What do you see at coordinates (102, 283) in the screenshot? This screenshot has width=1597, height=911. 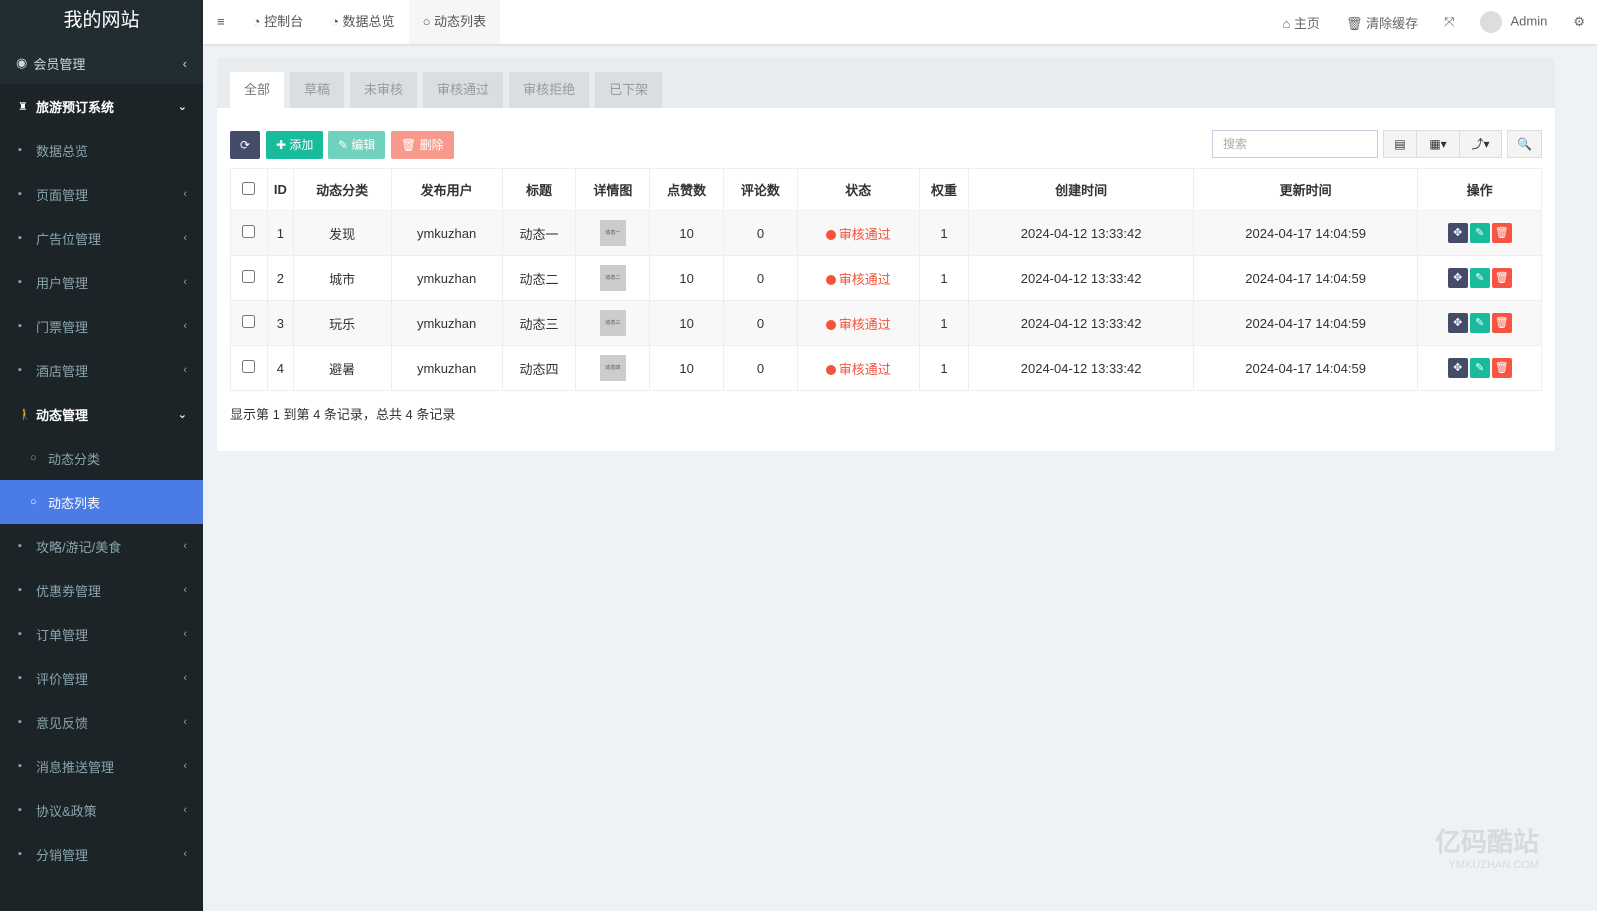 I see `sidebar-item: ▪ 用户管理 ‹` at bounding box center [102, 283].